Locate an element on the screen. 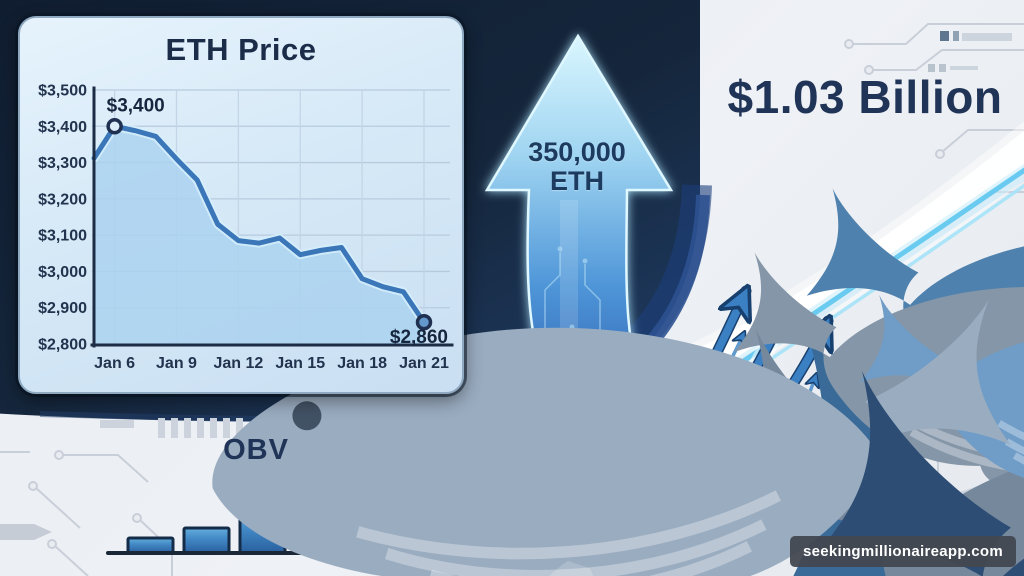 This screenshot has width=1024, height=576. price-line is located at coordinates (259, 224).